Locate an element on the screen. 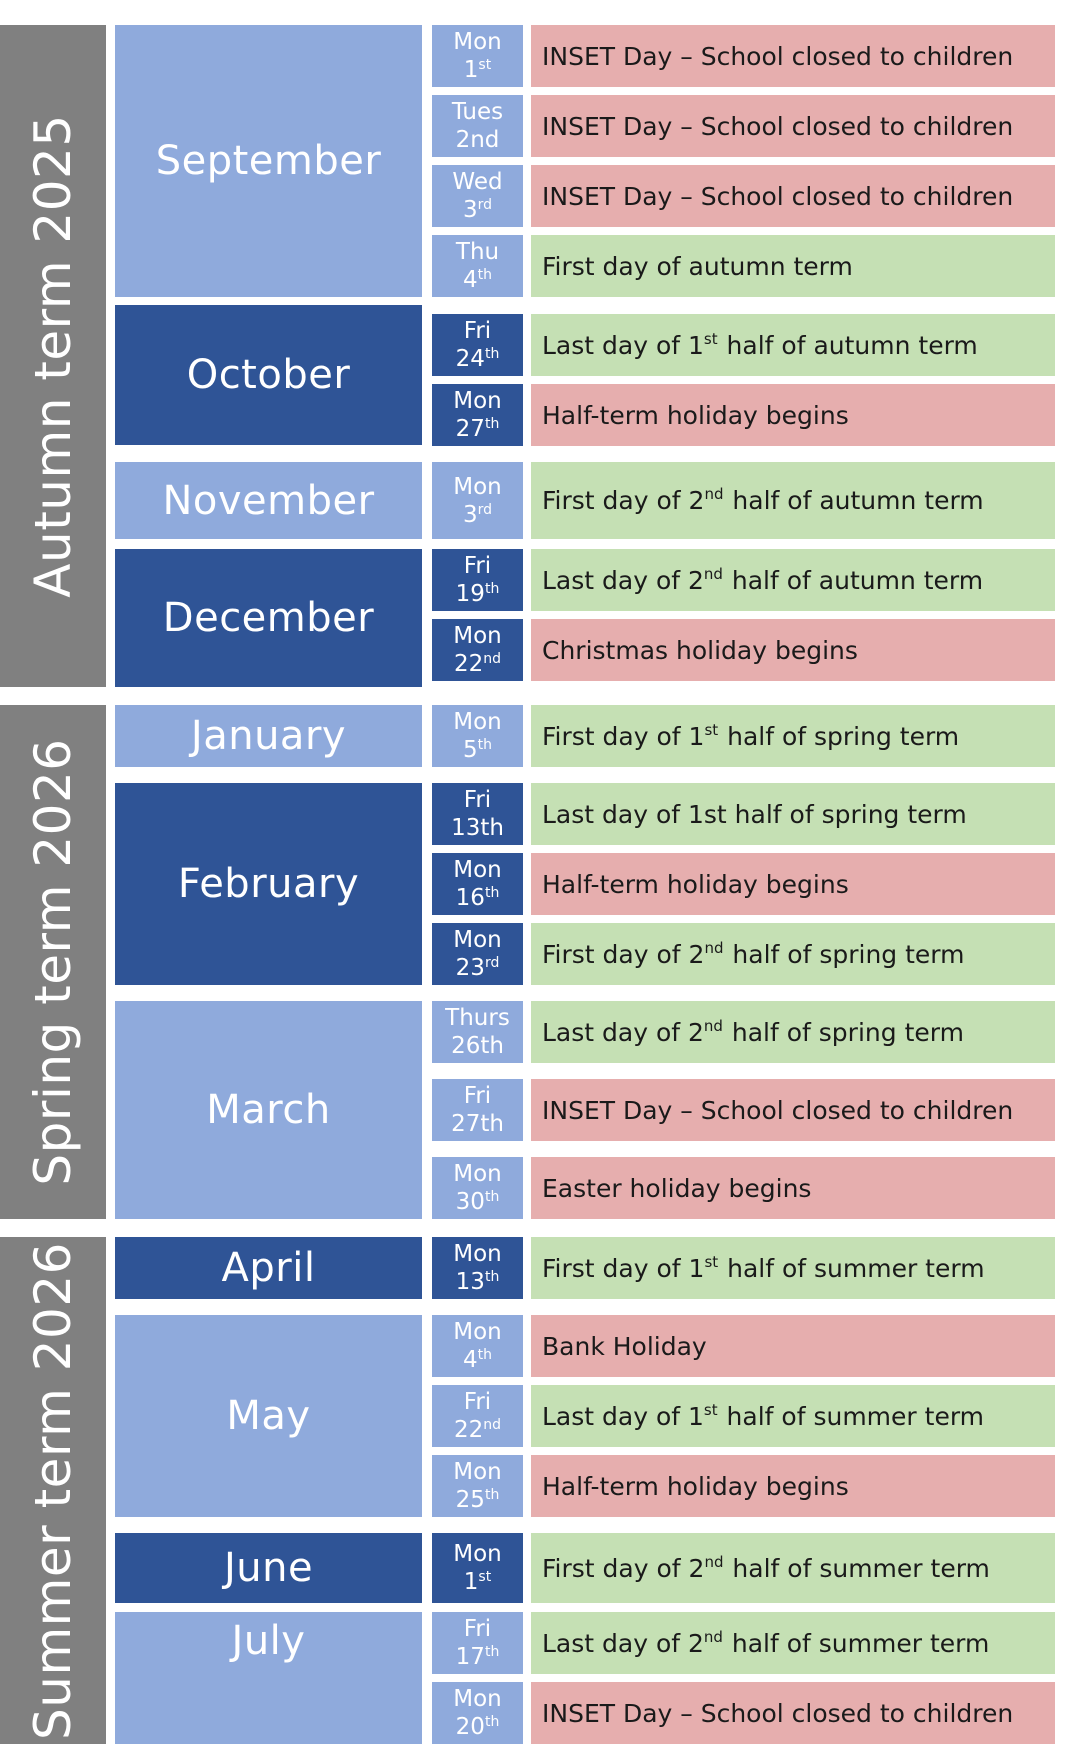 Image resolution: width=1067 pixels, height=1757 pixels. event-text: Last day of 2nd half of autumn term is located at coordinates (762, 580).